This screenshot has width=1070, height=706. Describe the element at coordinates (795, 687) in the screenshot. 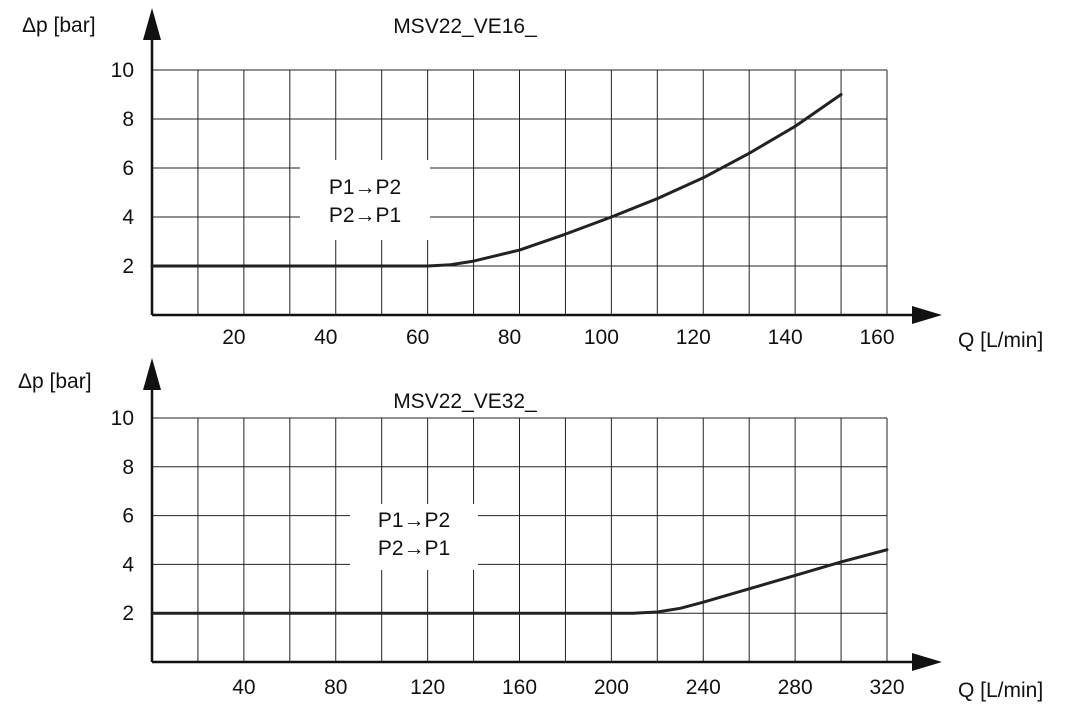

I see `x-tick-label: 280` at that location.